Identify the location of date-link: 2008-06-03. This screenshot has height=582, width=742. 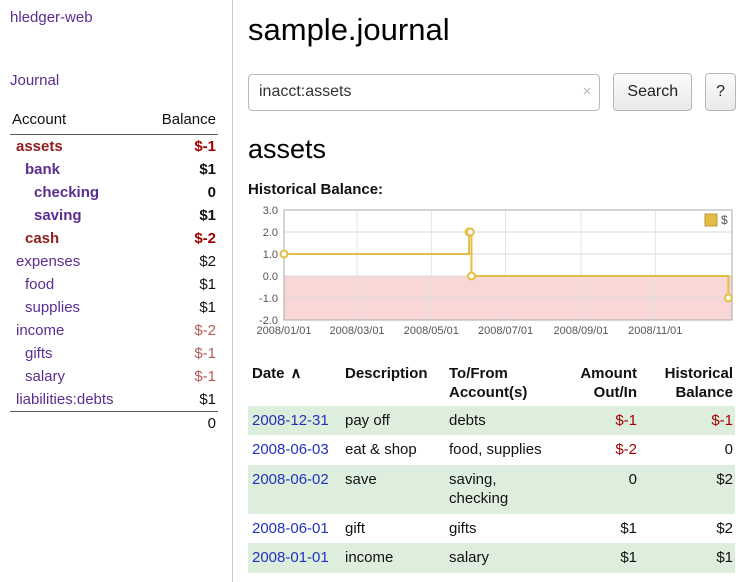
(290, 449).